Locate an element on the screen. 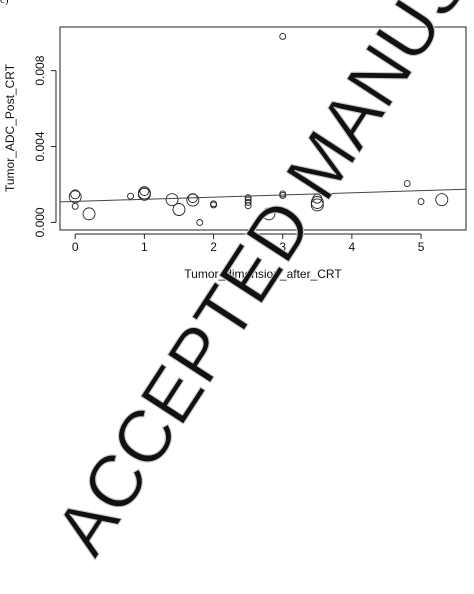 The width and height of the screenshot is (474, 594). x-tick-label: 5 is located at coordinates (421, 247).